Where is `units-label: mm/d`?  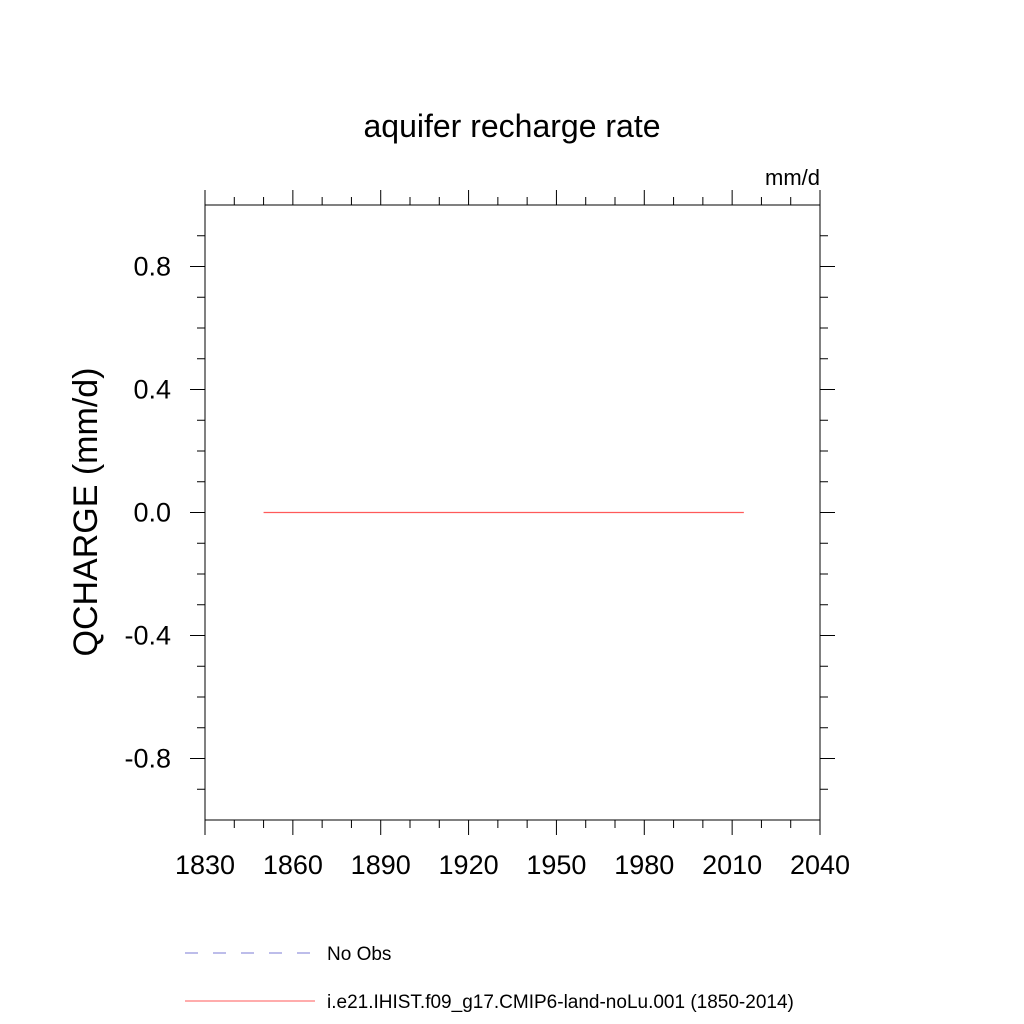 units-label: mm/d is located at coordinates (792, 177).